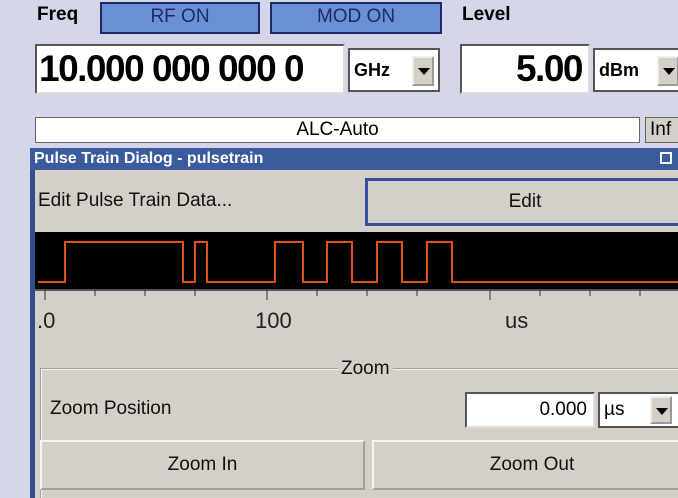  Describe the element at coordinates (190, 69) in the screenshot. I see `freq-value: 10.000 000 000 0` at that location.